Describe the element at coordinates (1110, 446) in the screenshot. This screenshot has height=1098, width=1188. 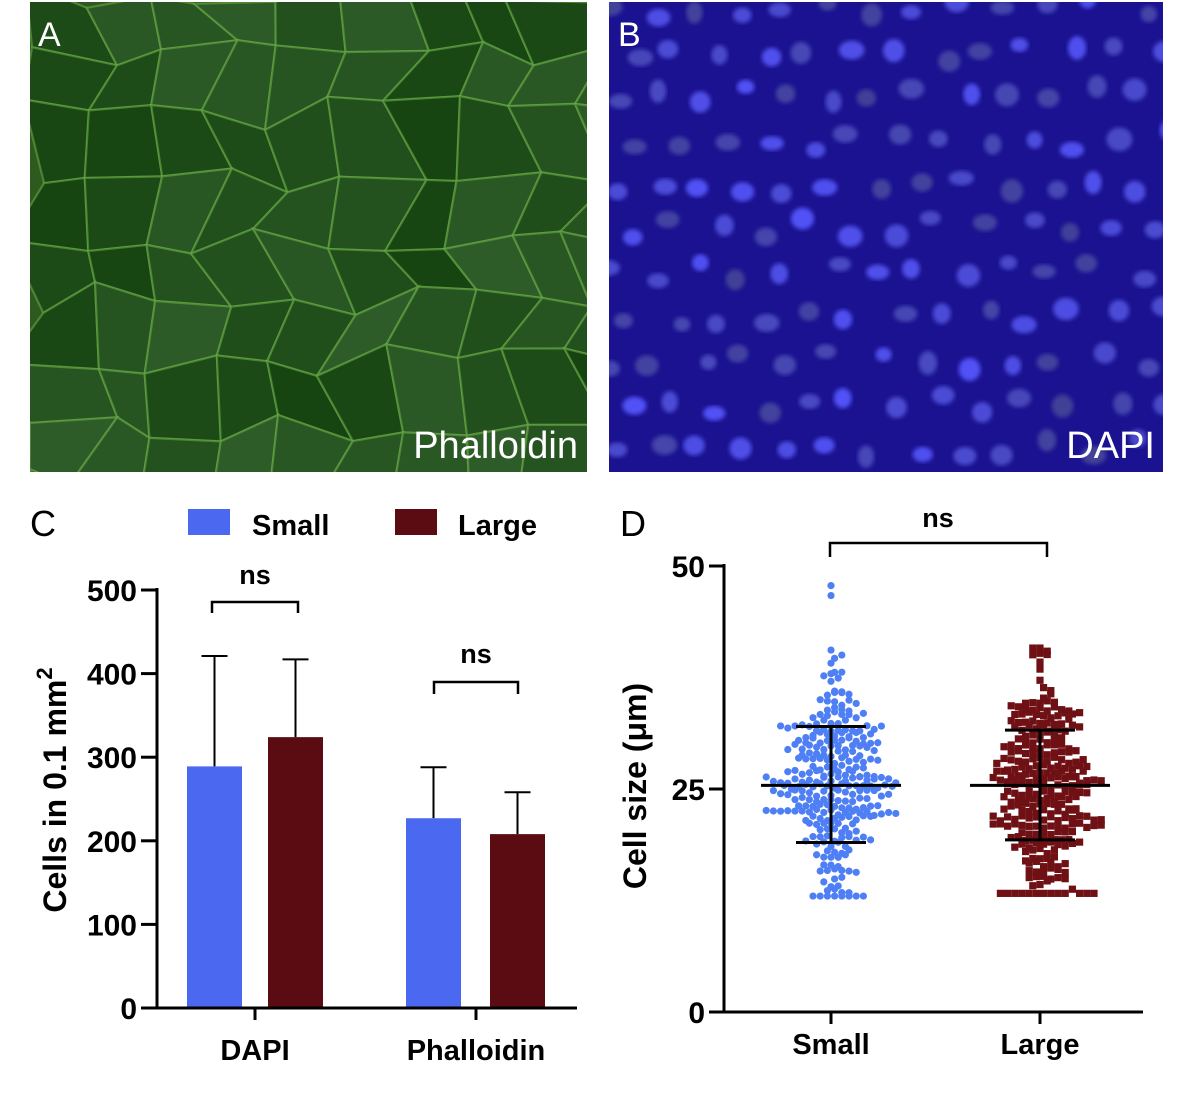
I see `panel-b-stain-label: DAPI` at that location.